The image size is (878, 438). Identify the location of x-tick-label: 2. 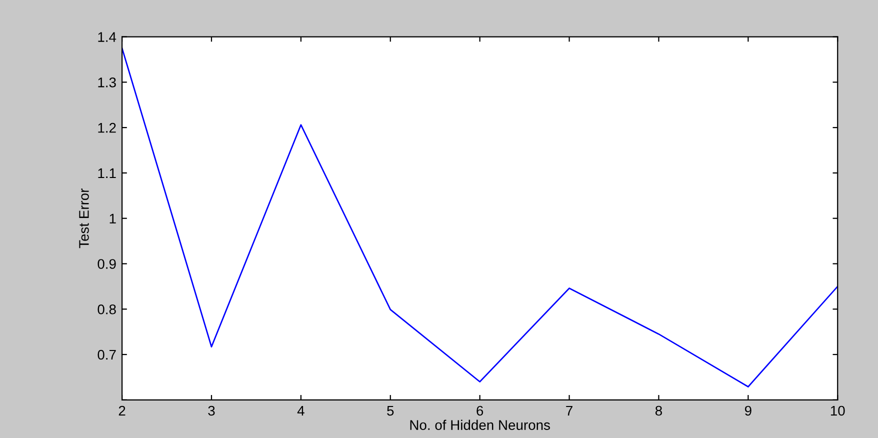
(122, 411).